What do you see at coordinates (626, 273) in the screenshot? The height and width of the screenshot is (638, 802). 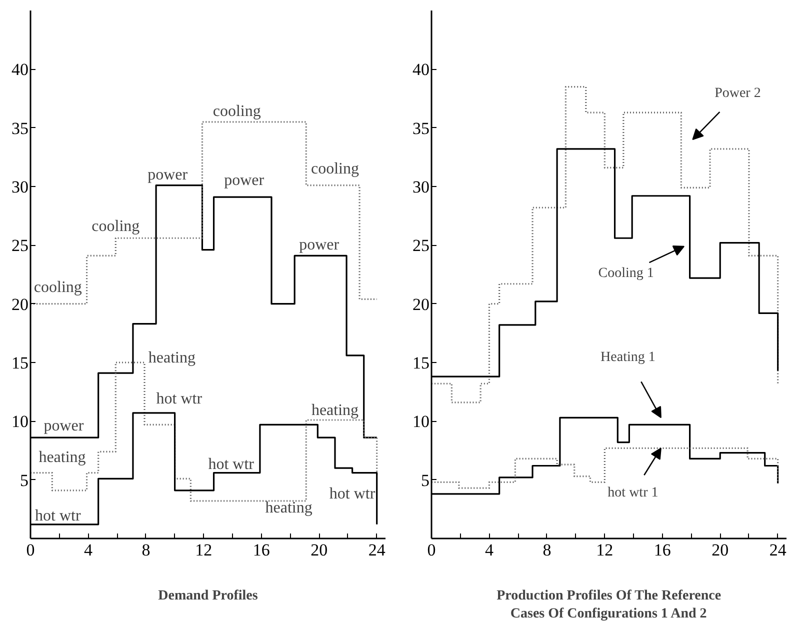 I see `annotation: Cooling 1` at bounding box center [626, 273].